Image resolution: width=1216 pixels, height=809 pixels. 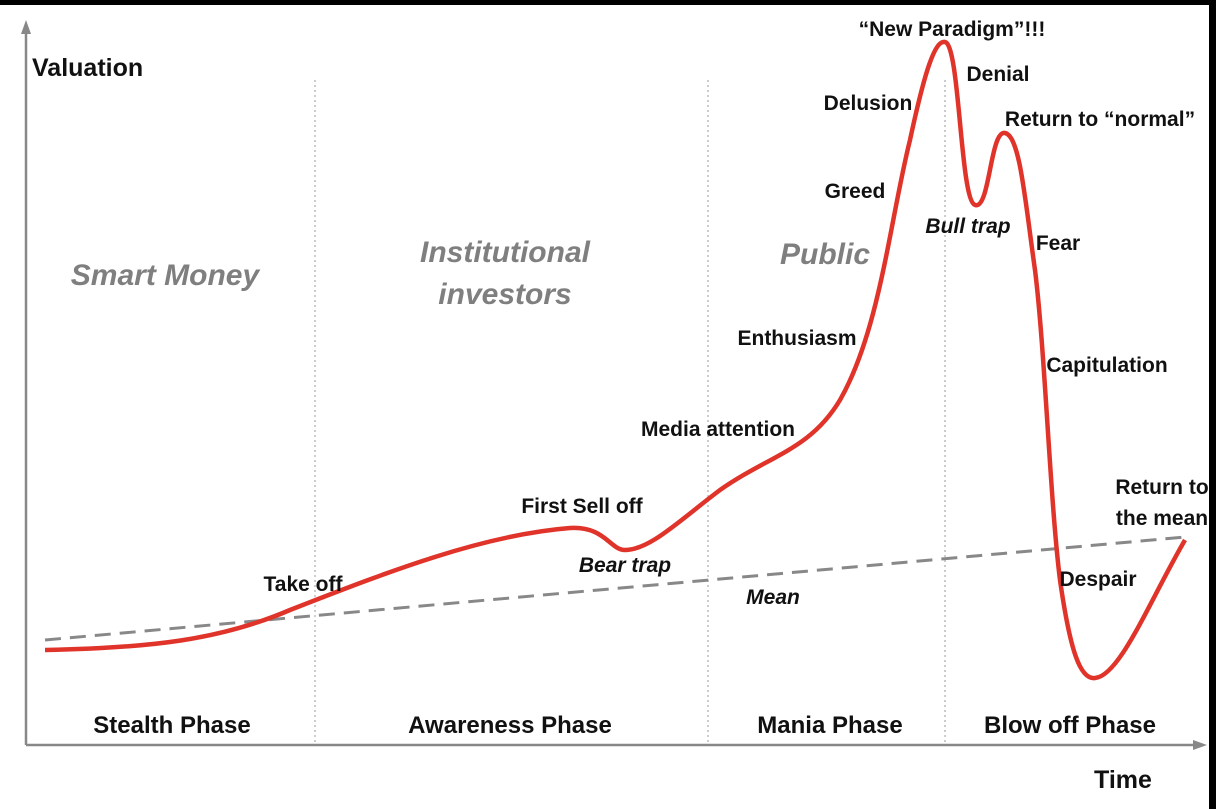 What do you see at coordinates (718, 429) in the screenshot?
I see `stage-label: Media attention` at bounding box center [718, 429].